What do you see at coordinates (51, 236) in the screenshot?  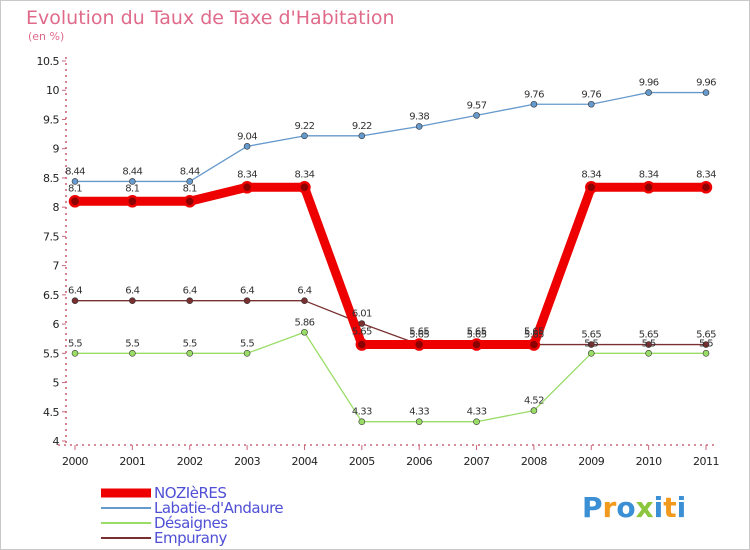 I see `y-tick-label: 7.5` at bounding box center [51, 236].